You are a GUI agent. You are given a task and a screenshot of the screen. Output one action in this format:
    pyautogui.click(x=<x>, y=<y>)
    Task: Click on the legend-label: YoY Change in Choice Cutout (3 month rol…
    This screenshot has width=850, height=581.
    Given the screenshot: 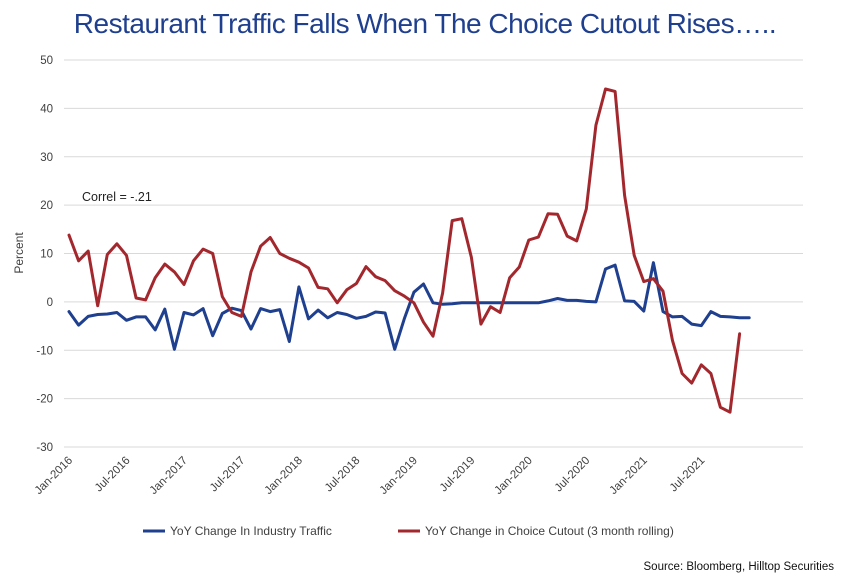 What is the action you would take?
    pyautogui.click(x=549, y=531)
    